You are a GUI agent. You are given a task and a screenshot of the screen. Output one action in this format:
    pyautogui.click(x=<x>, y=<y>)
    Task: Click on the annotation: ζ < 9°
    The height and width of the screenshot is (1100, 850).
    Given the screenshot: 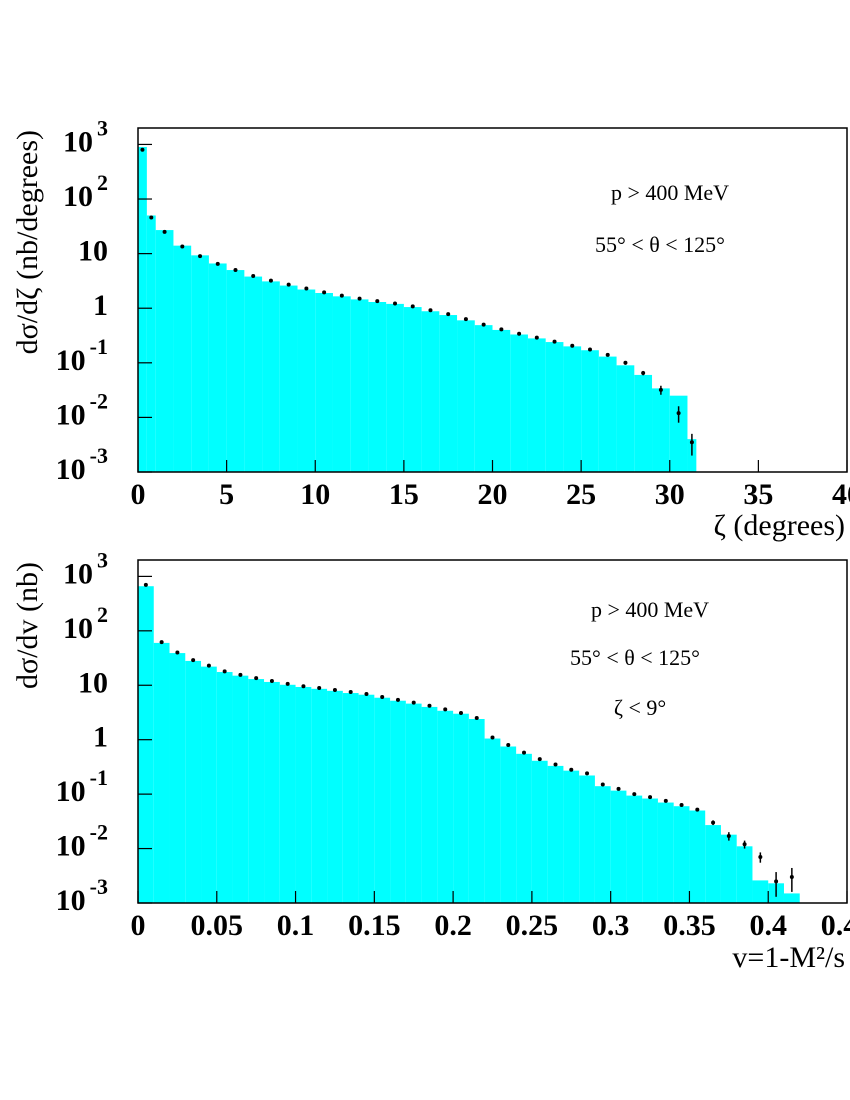 What is the action you would take?
    pyautogui.click(x=640, y=707)
    